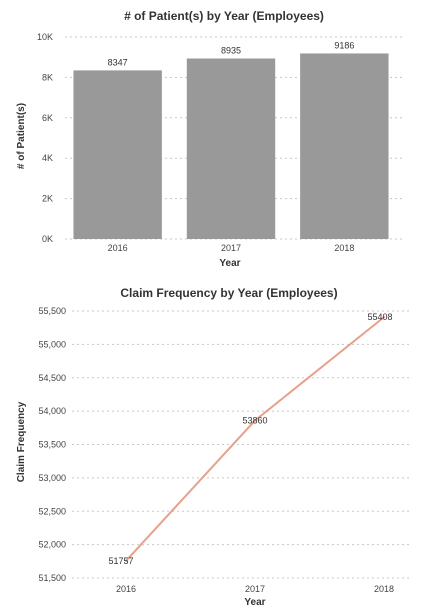  I want to click on y-tick-label: 4K, so click(47, 158).